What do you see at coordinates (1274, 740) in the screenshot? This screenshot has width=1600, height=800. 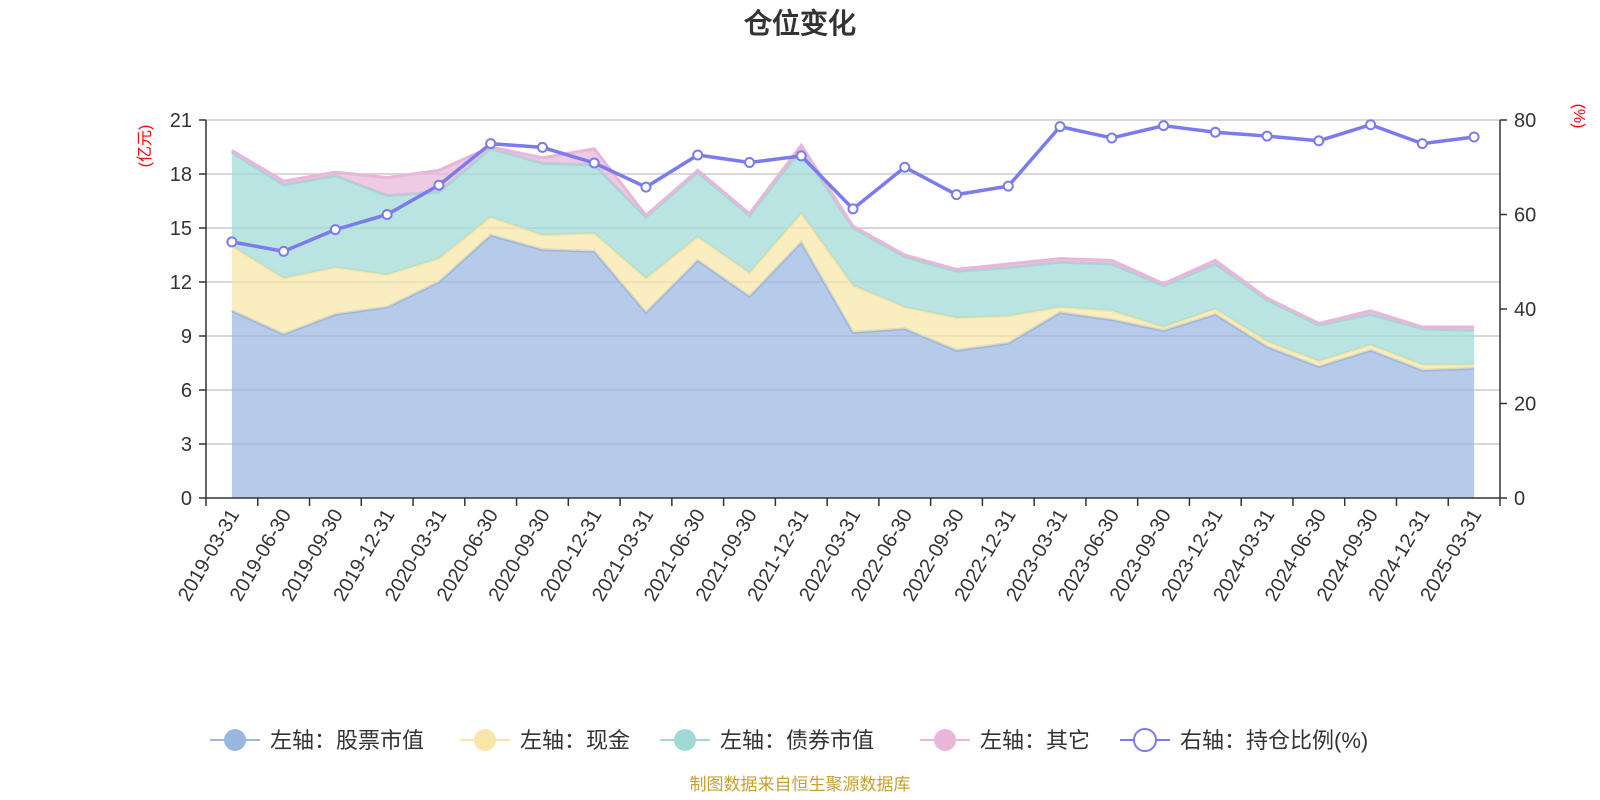 I see `legend-label: 右轴：持仓比例(%)` at bounding box center [1274, 740].